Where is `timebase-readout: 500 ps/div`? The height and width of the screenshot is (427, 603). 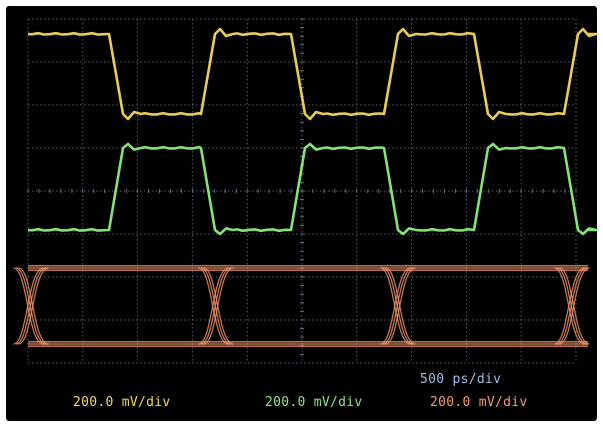 timebase-readout: 500 ps/div is located at coordinates (461, 379).